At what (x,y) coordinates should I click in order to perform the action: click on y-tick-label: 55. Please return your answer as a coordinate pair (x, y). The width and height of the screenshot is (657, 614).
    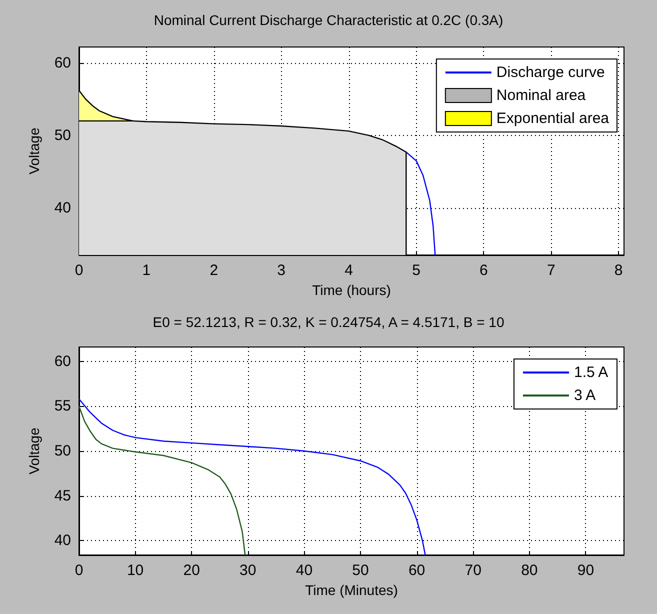
    Looking at the image, I should click on (62, 406).